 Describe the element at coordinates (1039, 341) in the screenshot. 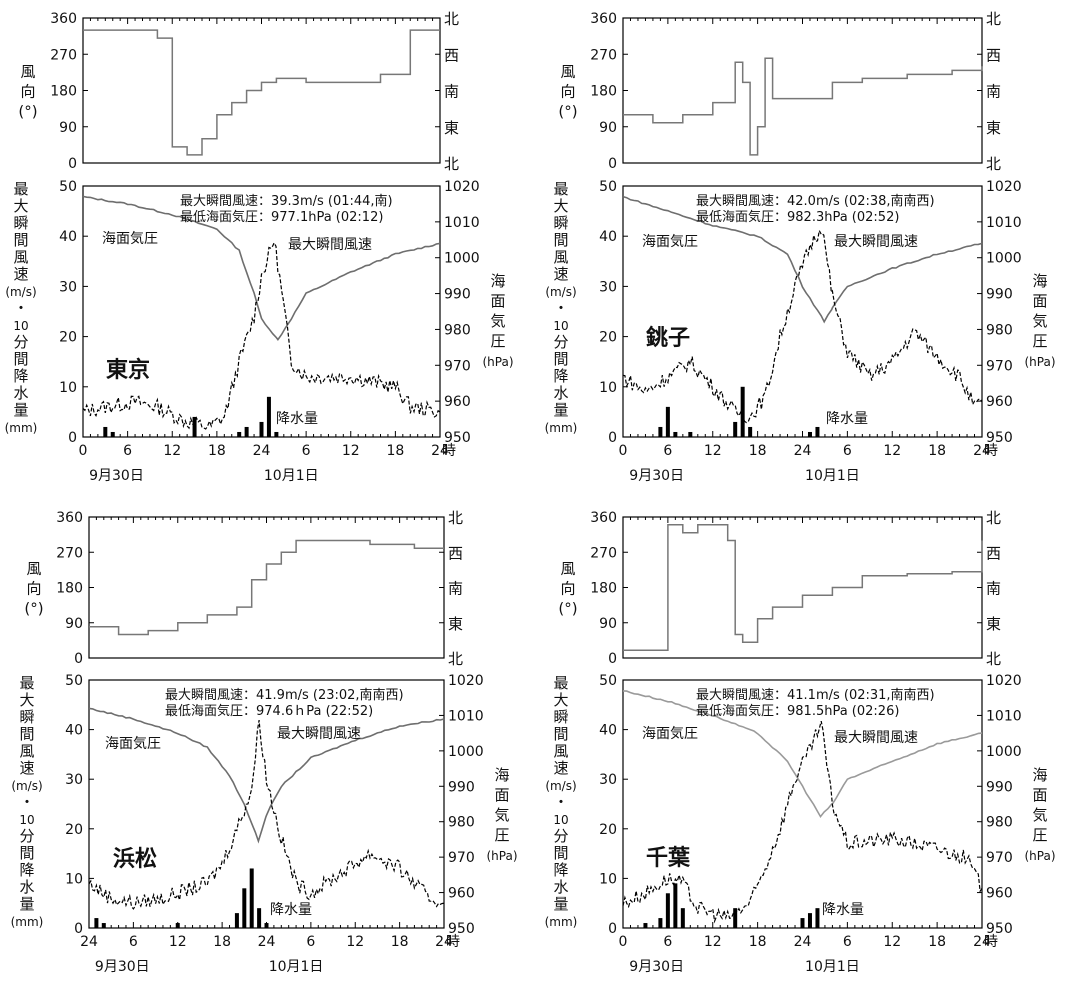

I see `pressure-axis-label: 圧` at that location.